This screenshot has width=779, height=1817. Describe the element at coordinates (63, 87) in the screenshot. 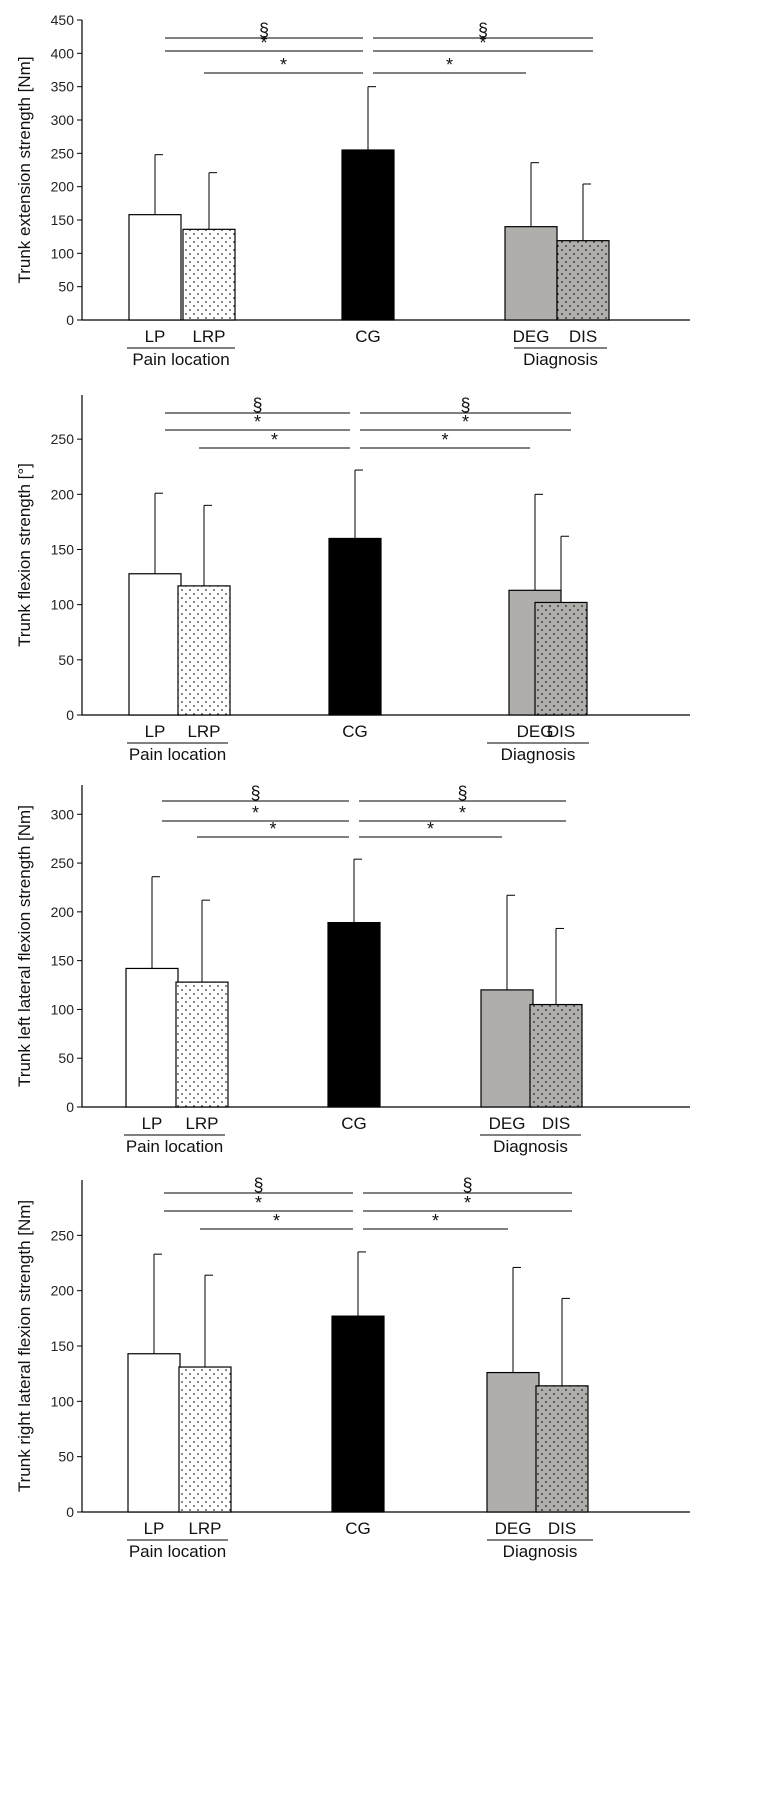

I see `y-tick-label: 350` at that location.